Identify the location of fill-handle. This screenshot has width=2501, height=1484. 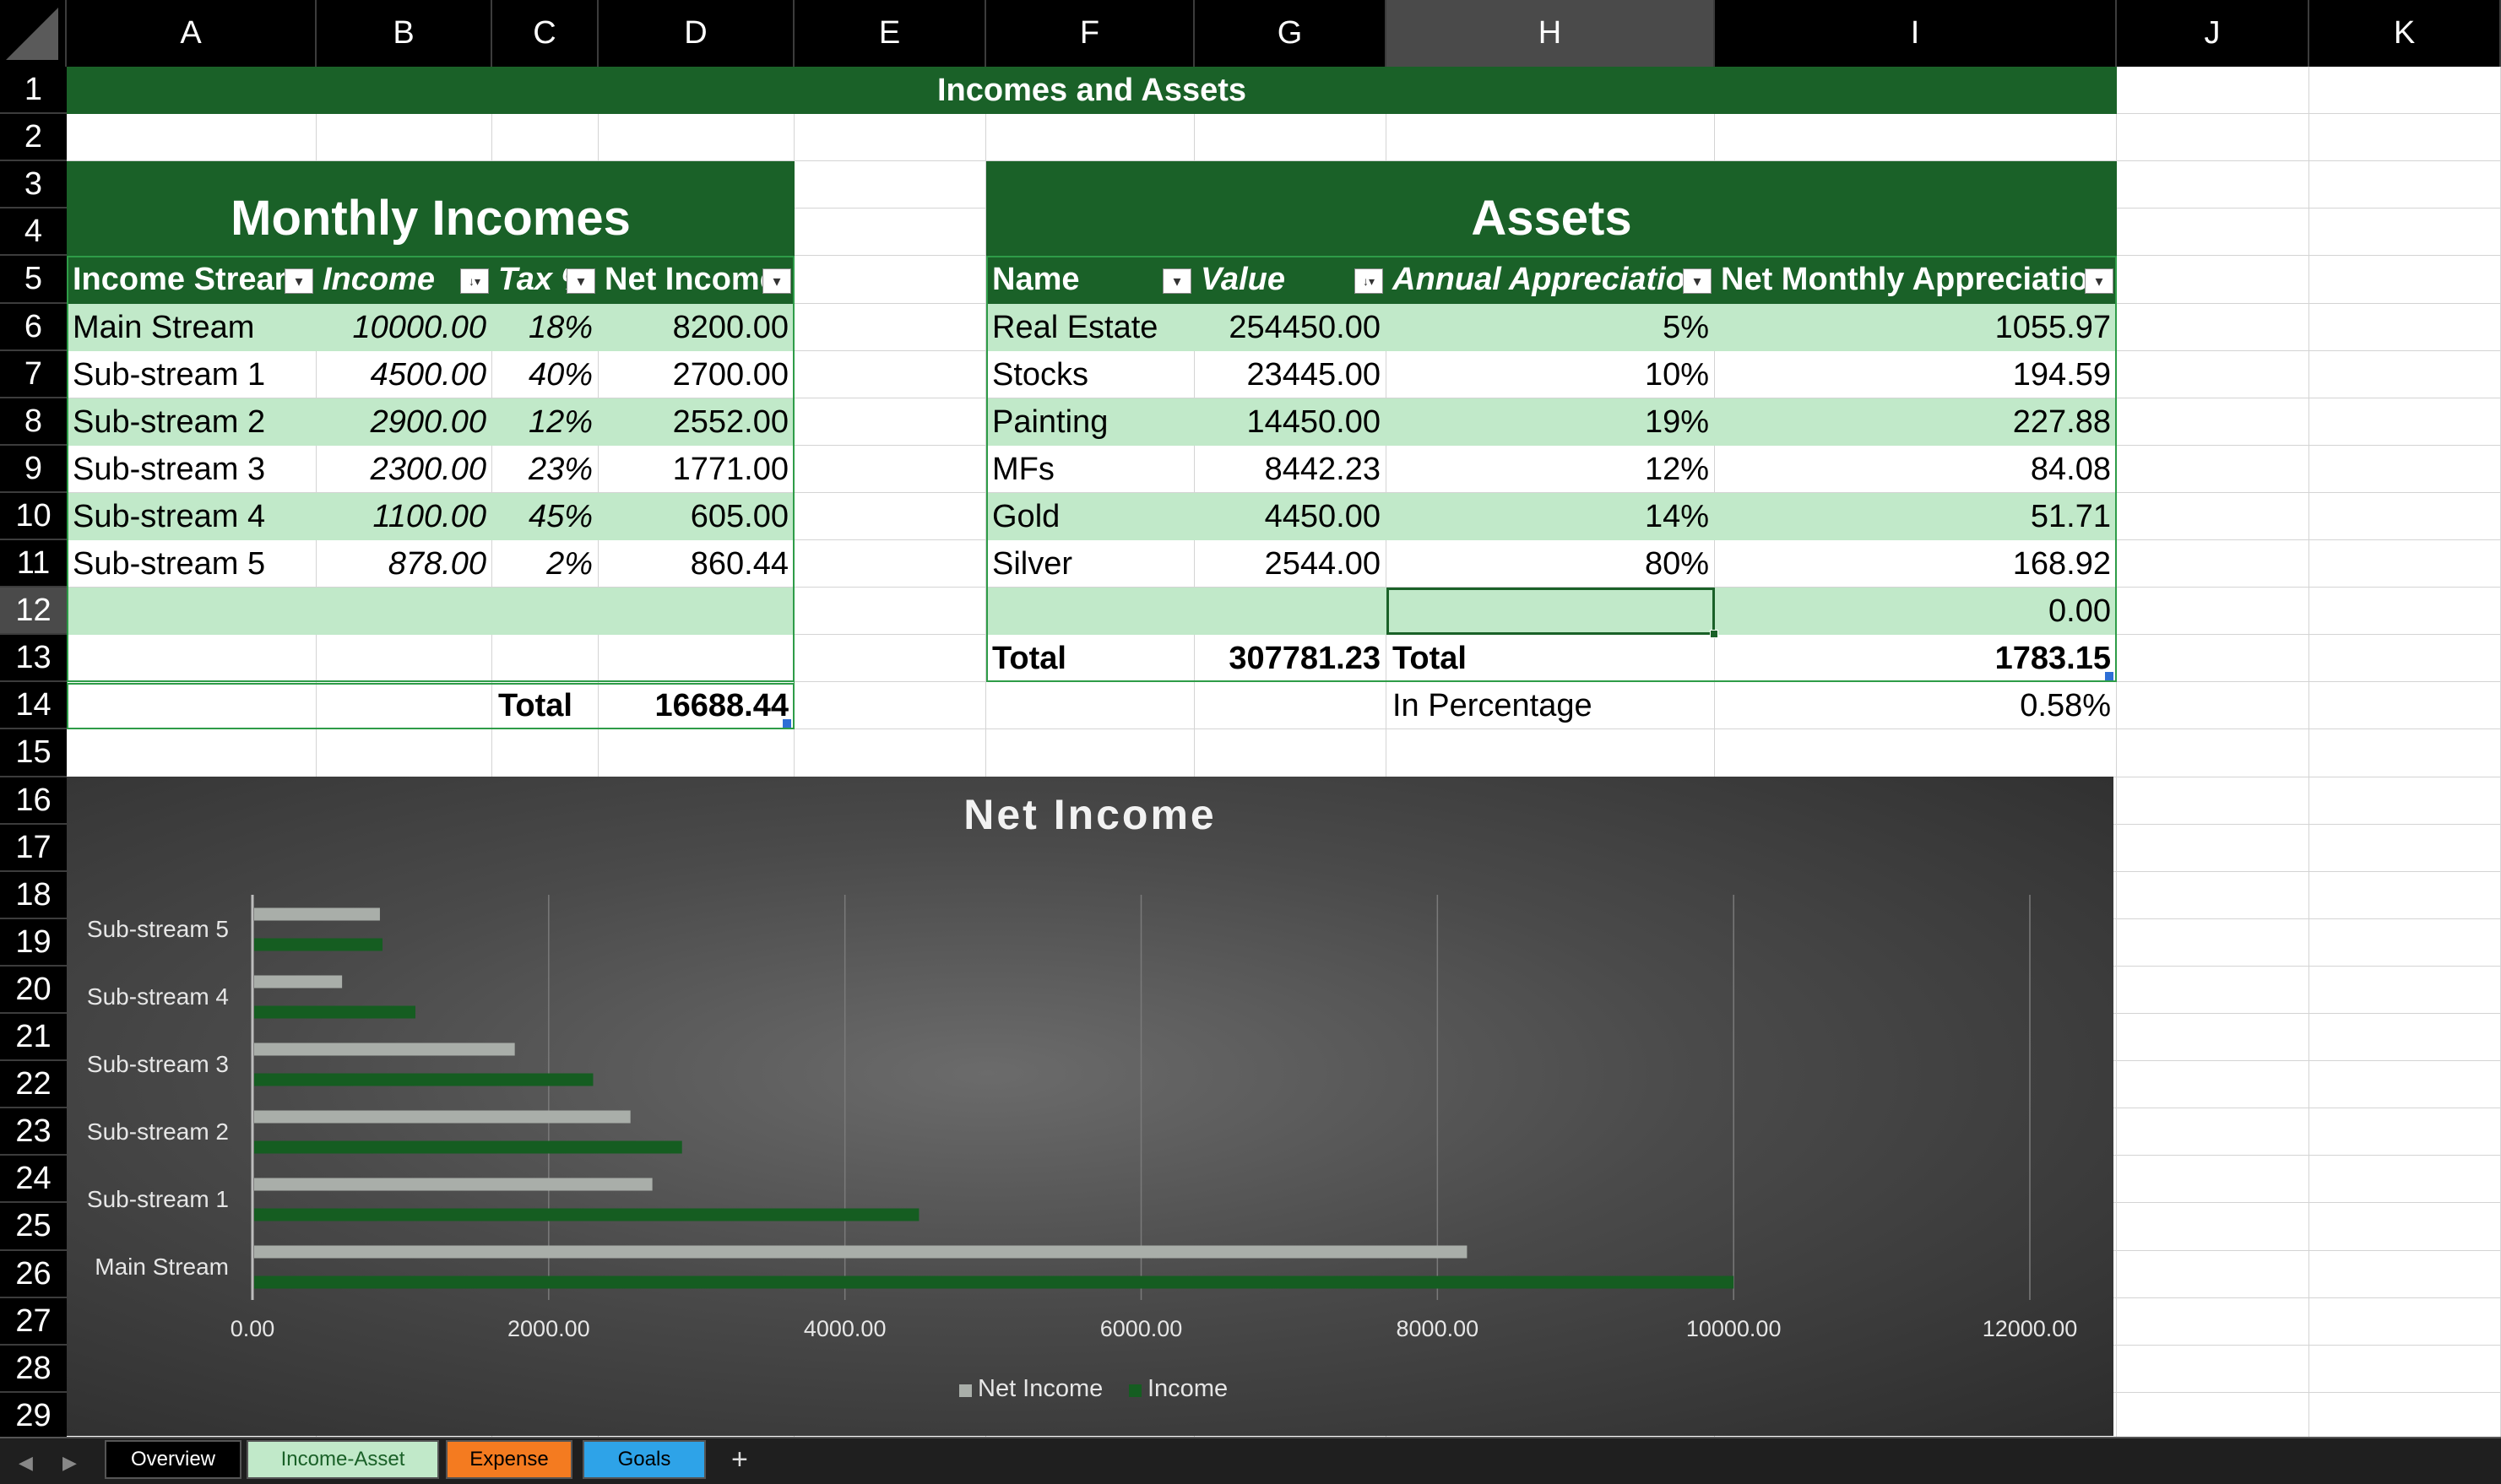
(1714, 634).